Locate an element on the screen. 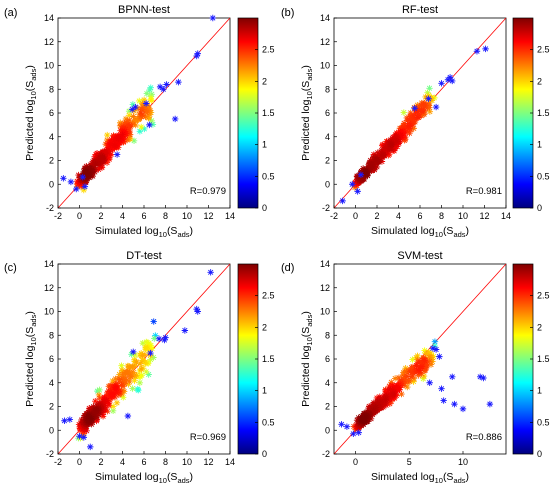 The image size is (550, 487). x-tick-label: 10 is located at coordinates (463, 462).